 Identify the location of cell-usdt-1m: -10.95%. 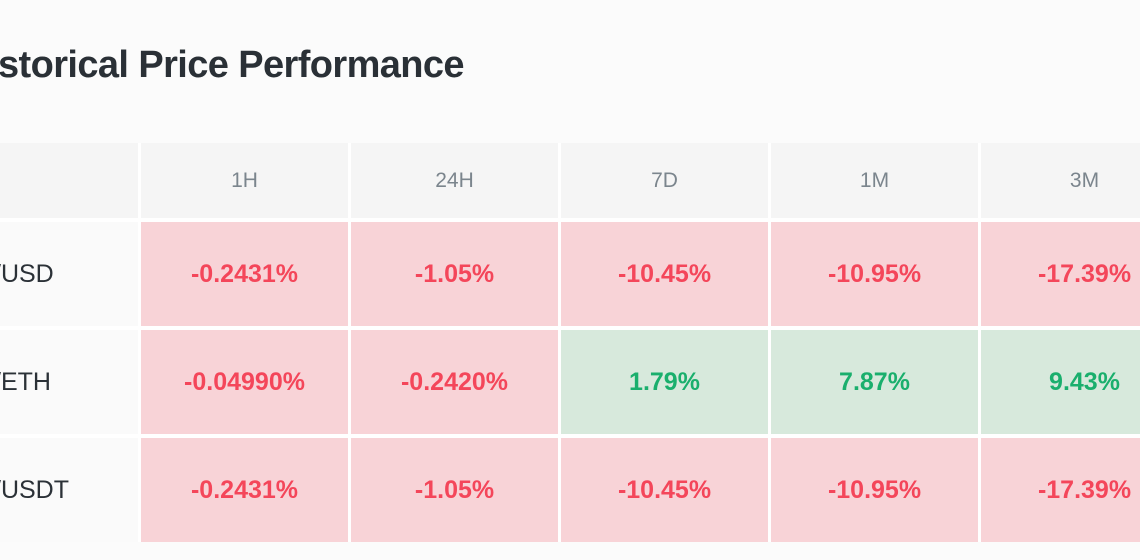
(874, 490).